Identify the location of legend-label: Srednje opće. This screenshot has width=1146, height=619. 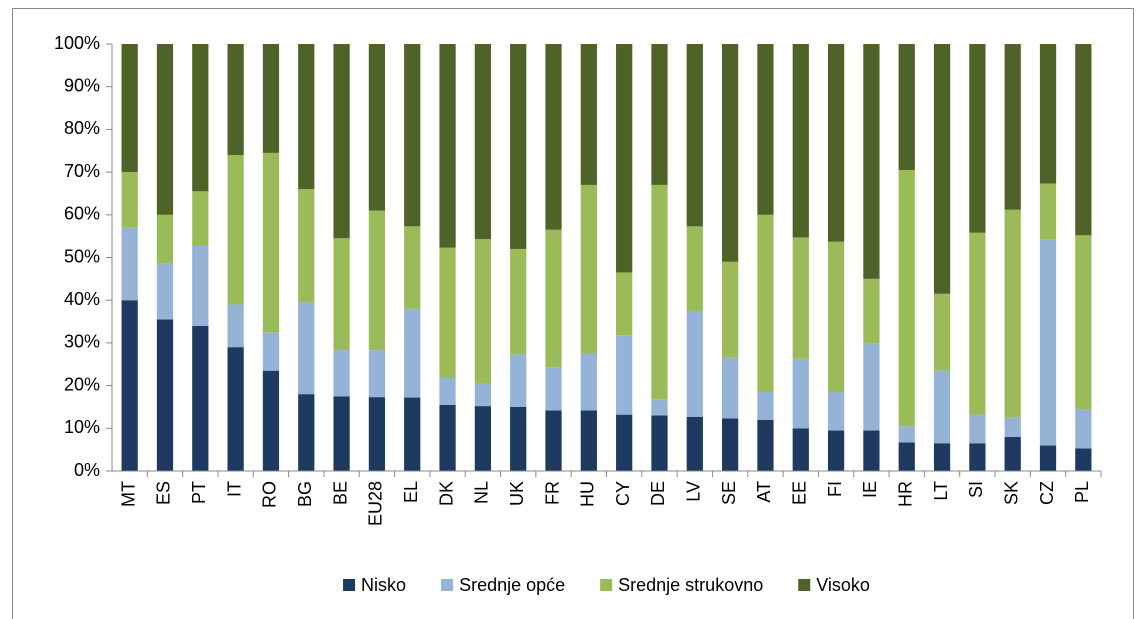
(512, 585).